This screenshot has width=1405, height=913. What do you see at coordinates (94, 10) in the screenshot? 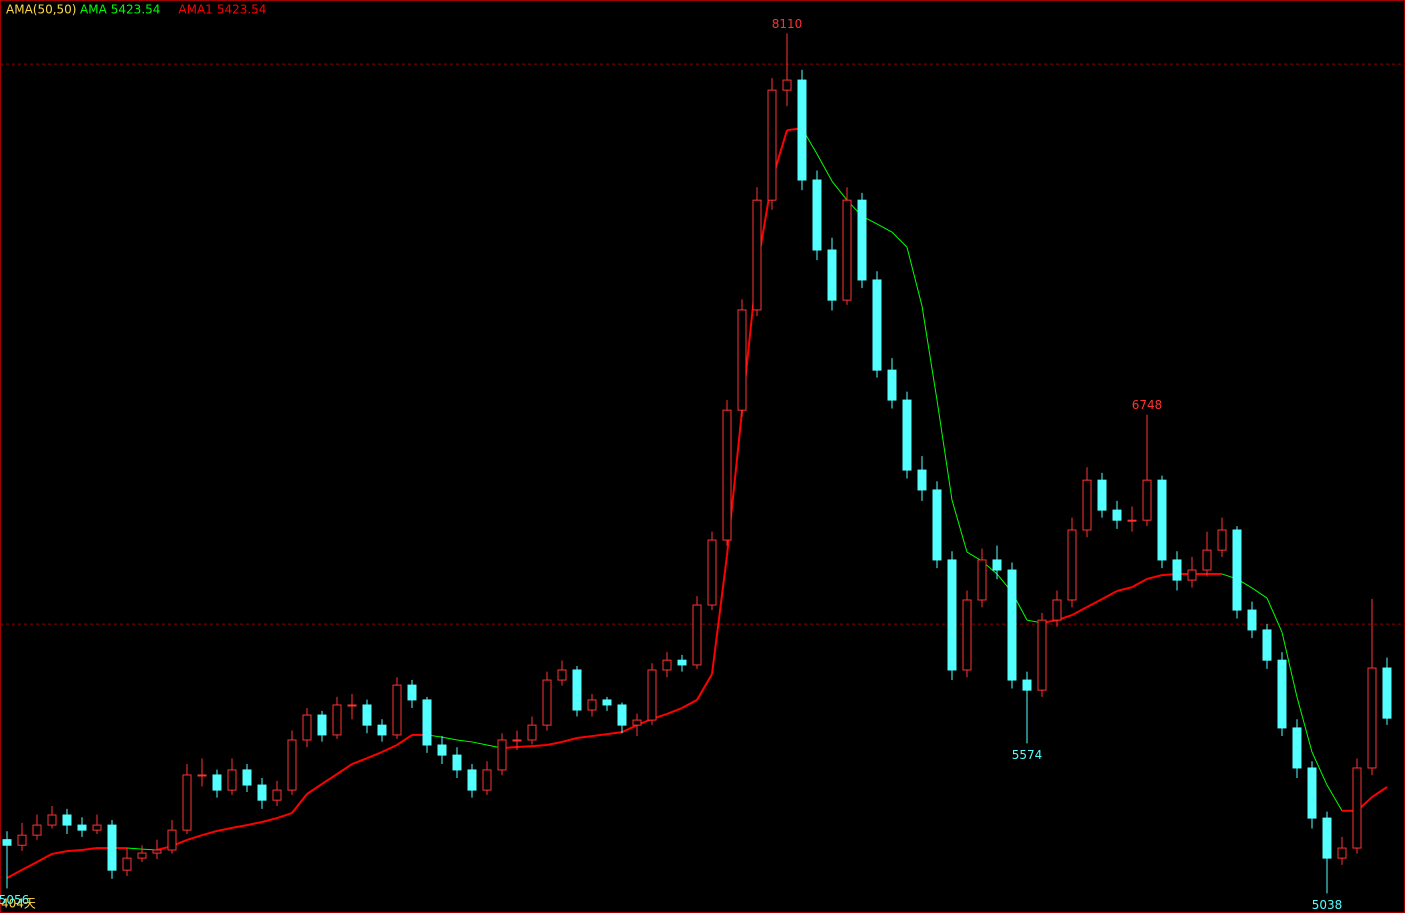
I see `legend-name: AMA` at bounding box center [94, 10].